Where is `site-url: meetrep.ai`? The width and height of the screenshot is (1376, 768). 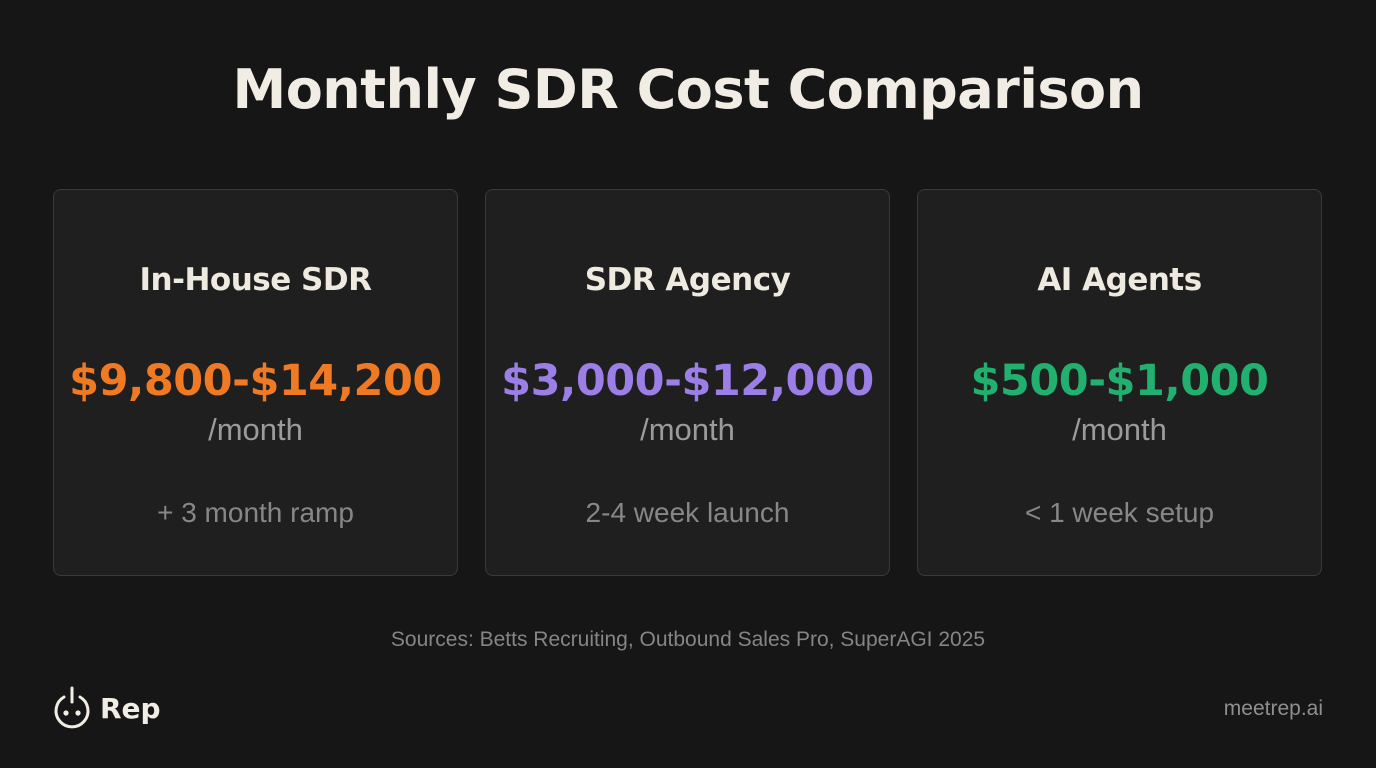
site-url: meetrep.ai is located at coordinates (1273, 708).